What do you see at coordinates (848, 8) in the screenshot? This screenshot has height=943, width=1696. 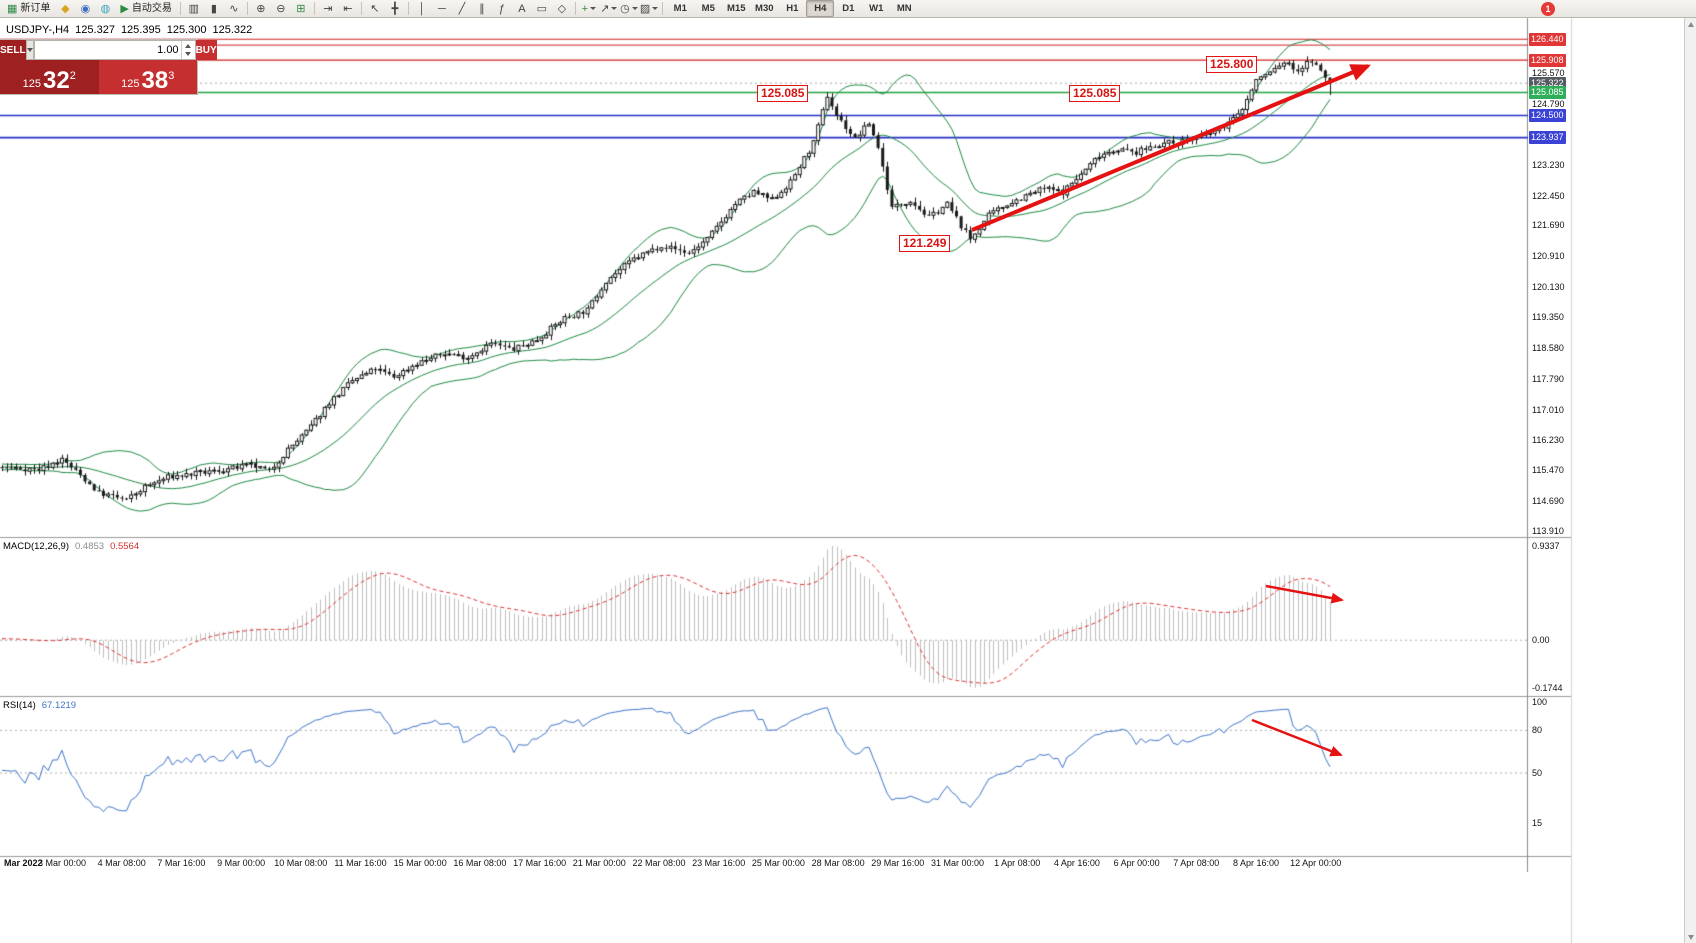 I see `timeframe-d1: D1` at bounding box center [848, 8].